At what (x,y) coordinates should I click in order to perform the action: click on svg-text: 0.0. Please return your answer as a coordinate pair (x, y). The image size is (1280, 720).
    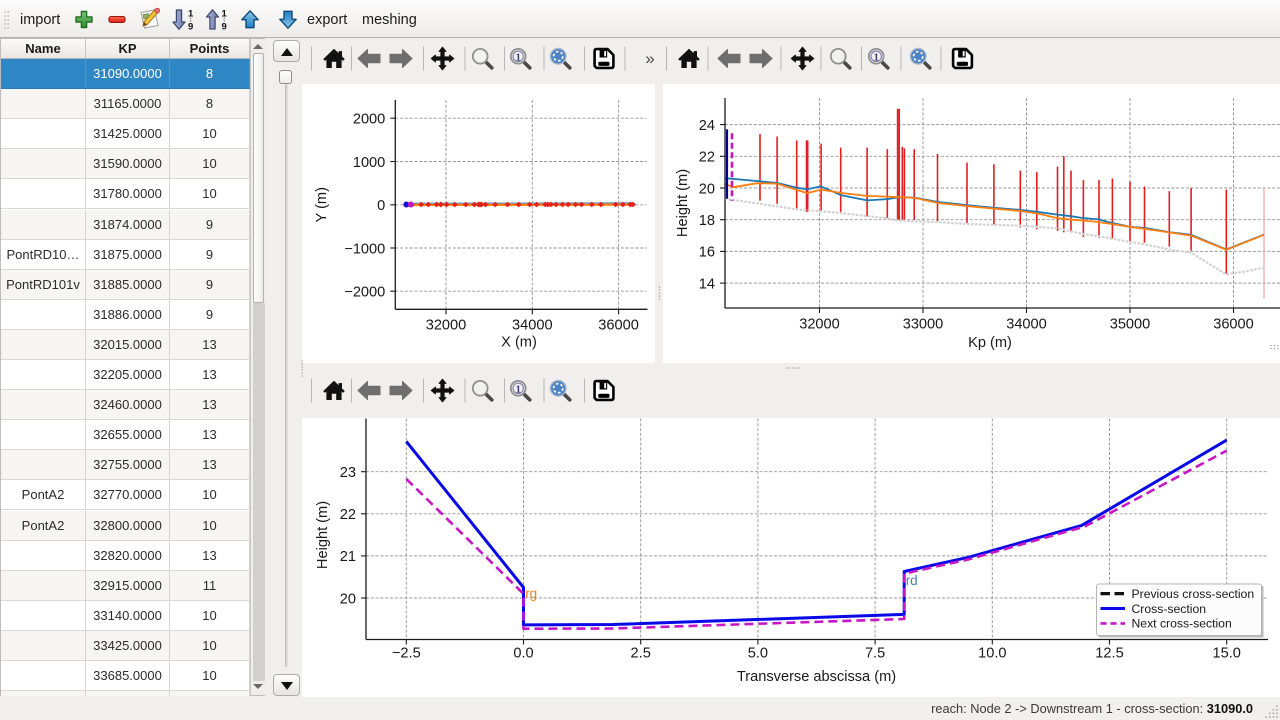
    Looking at the image, I should click on (523, 654).